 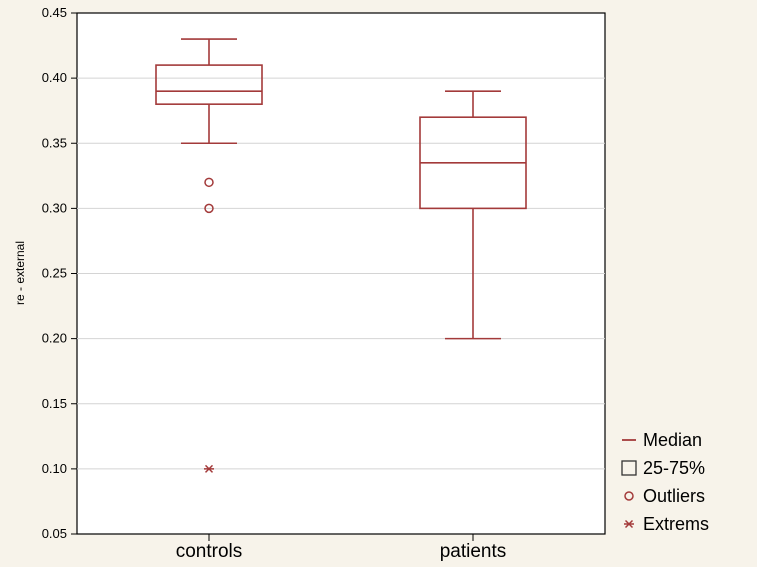 I want to click on iqr-box, so click(x=209, y=84).